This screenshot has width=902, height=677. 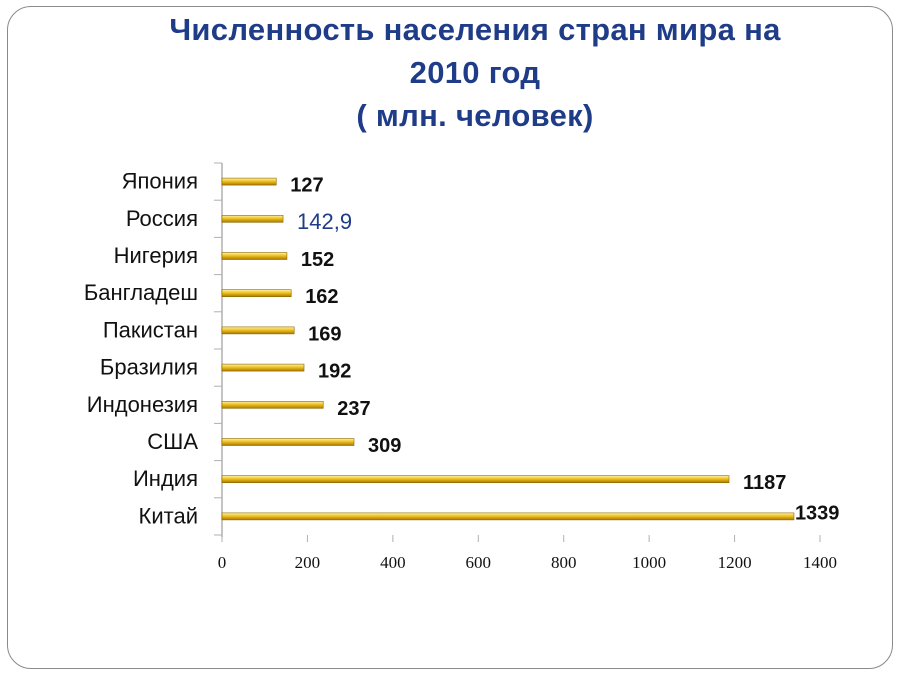 I want to click on category-label: Нигерия, so click(x=156, y=255).